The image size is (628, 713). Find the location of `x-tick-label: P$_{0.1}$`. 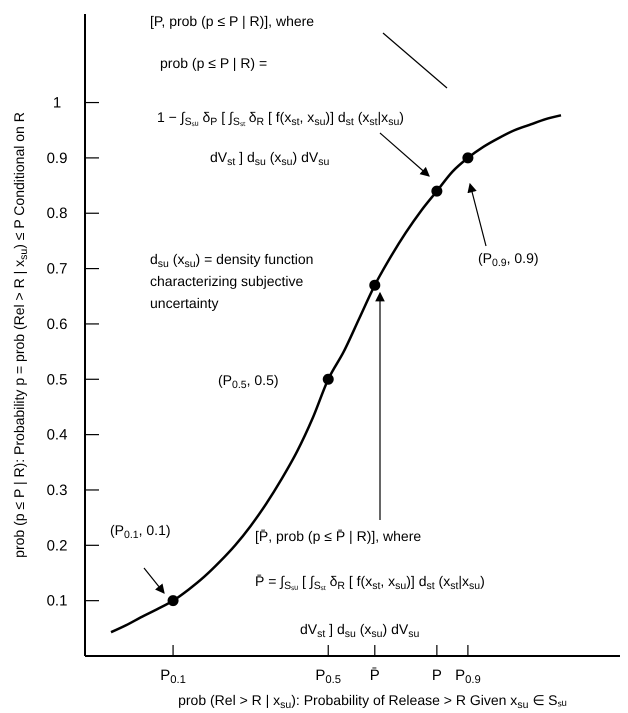

x-tick-label: P$_{0.1}$ is located at coordinates (173, 676).